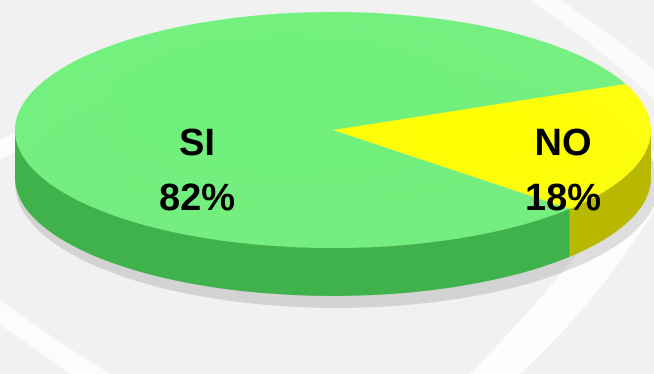  What do you see at coordinates (610, 193) in the screenshot?
I see `pie-slice-side-no` at bounding box center [610, 193].